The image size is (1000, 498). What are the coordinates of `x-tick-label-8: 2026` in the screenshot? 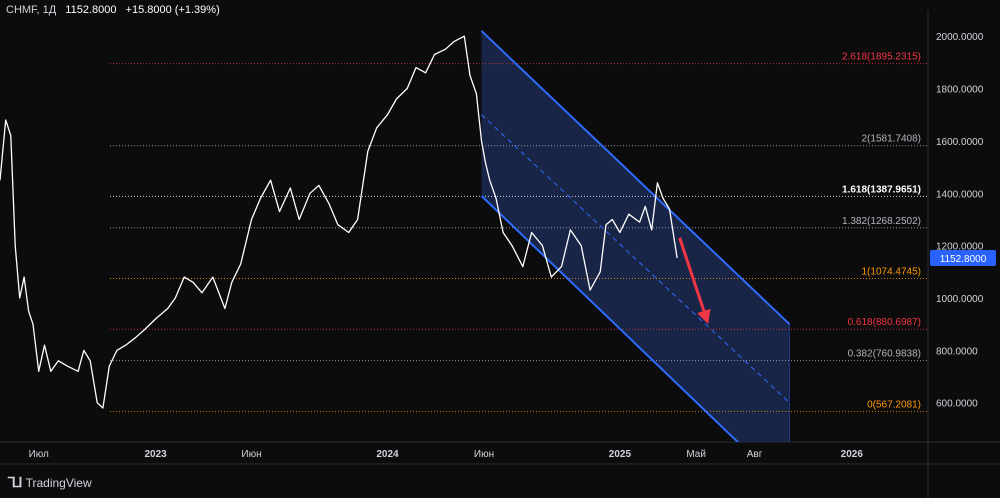 It's located at (852, 454).